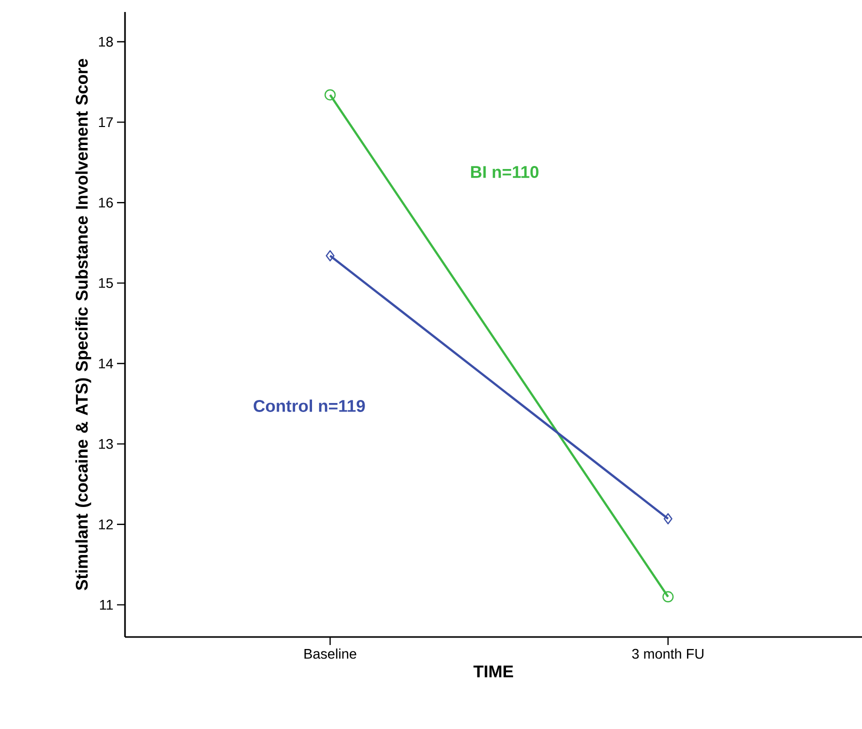  I want to click on y-tick-label: 15, so click(106, 283).